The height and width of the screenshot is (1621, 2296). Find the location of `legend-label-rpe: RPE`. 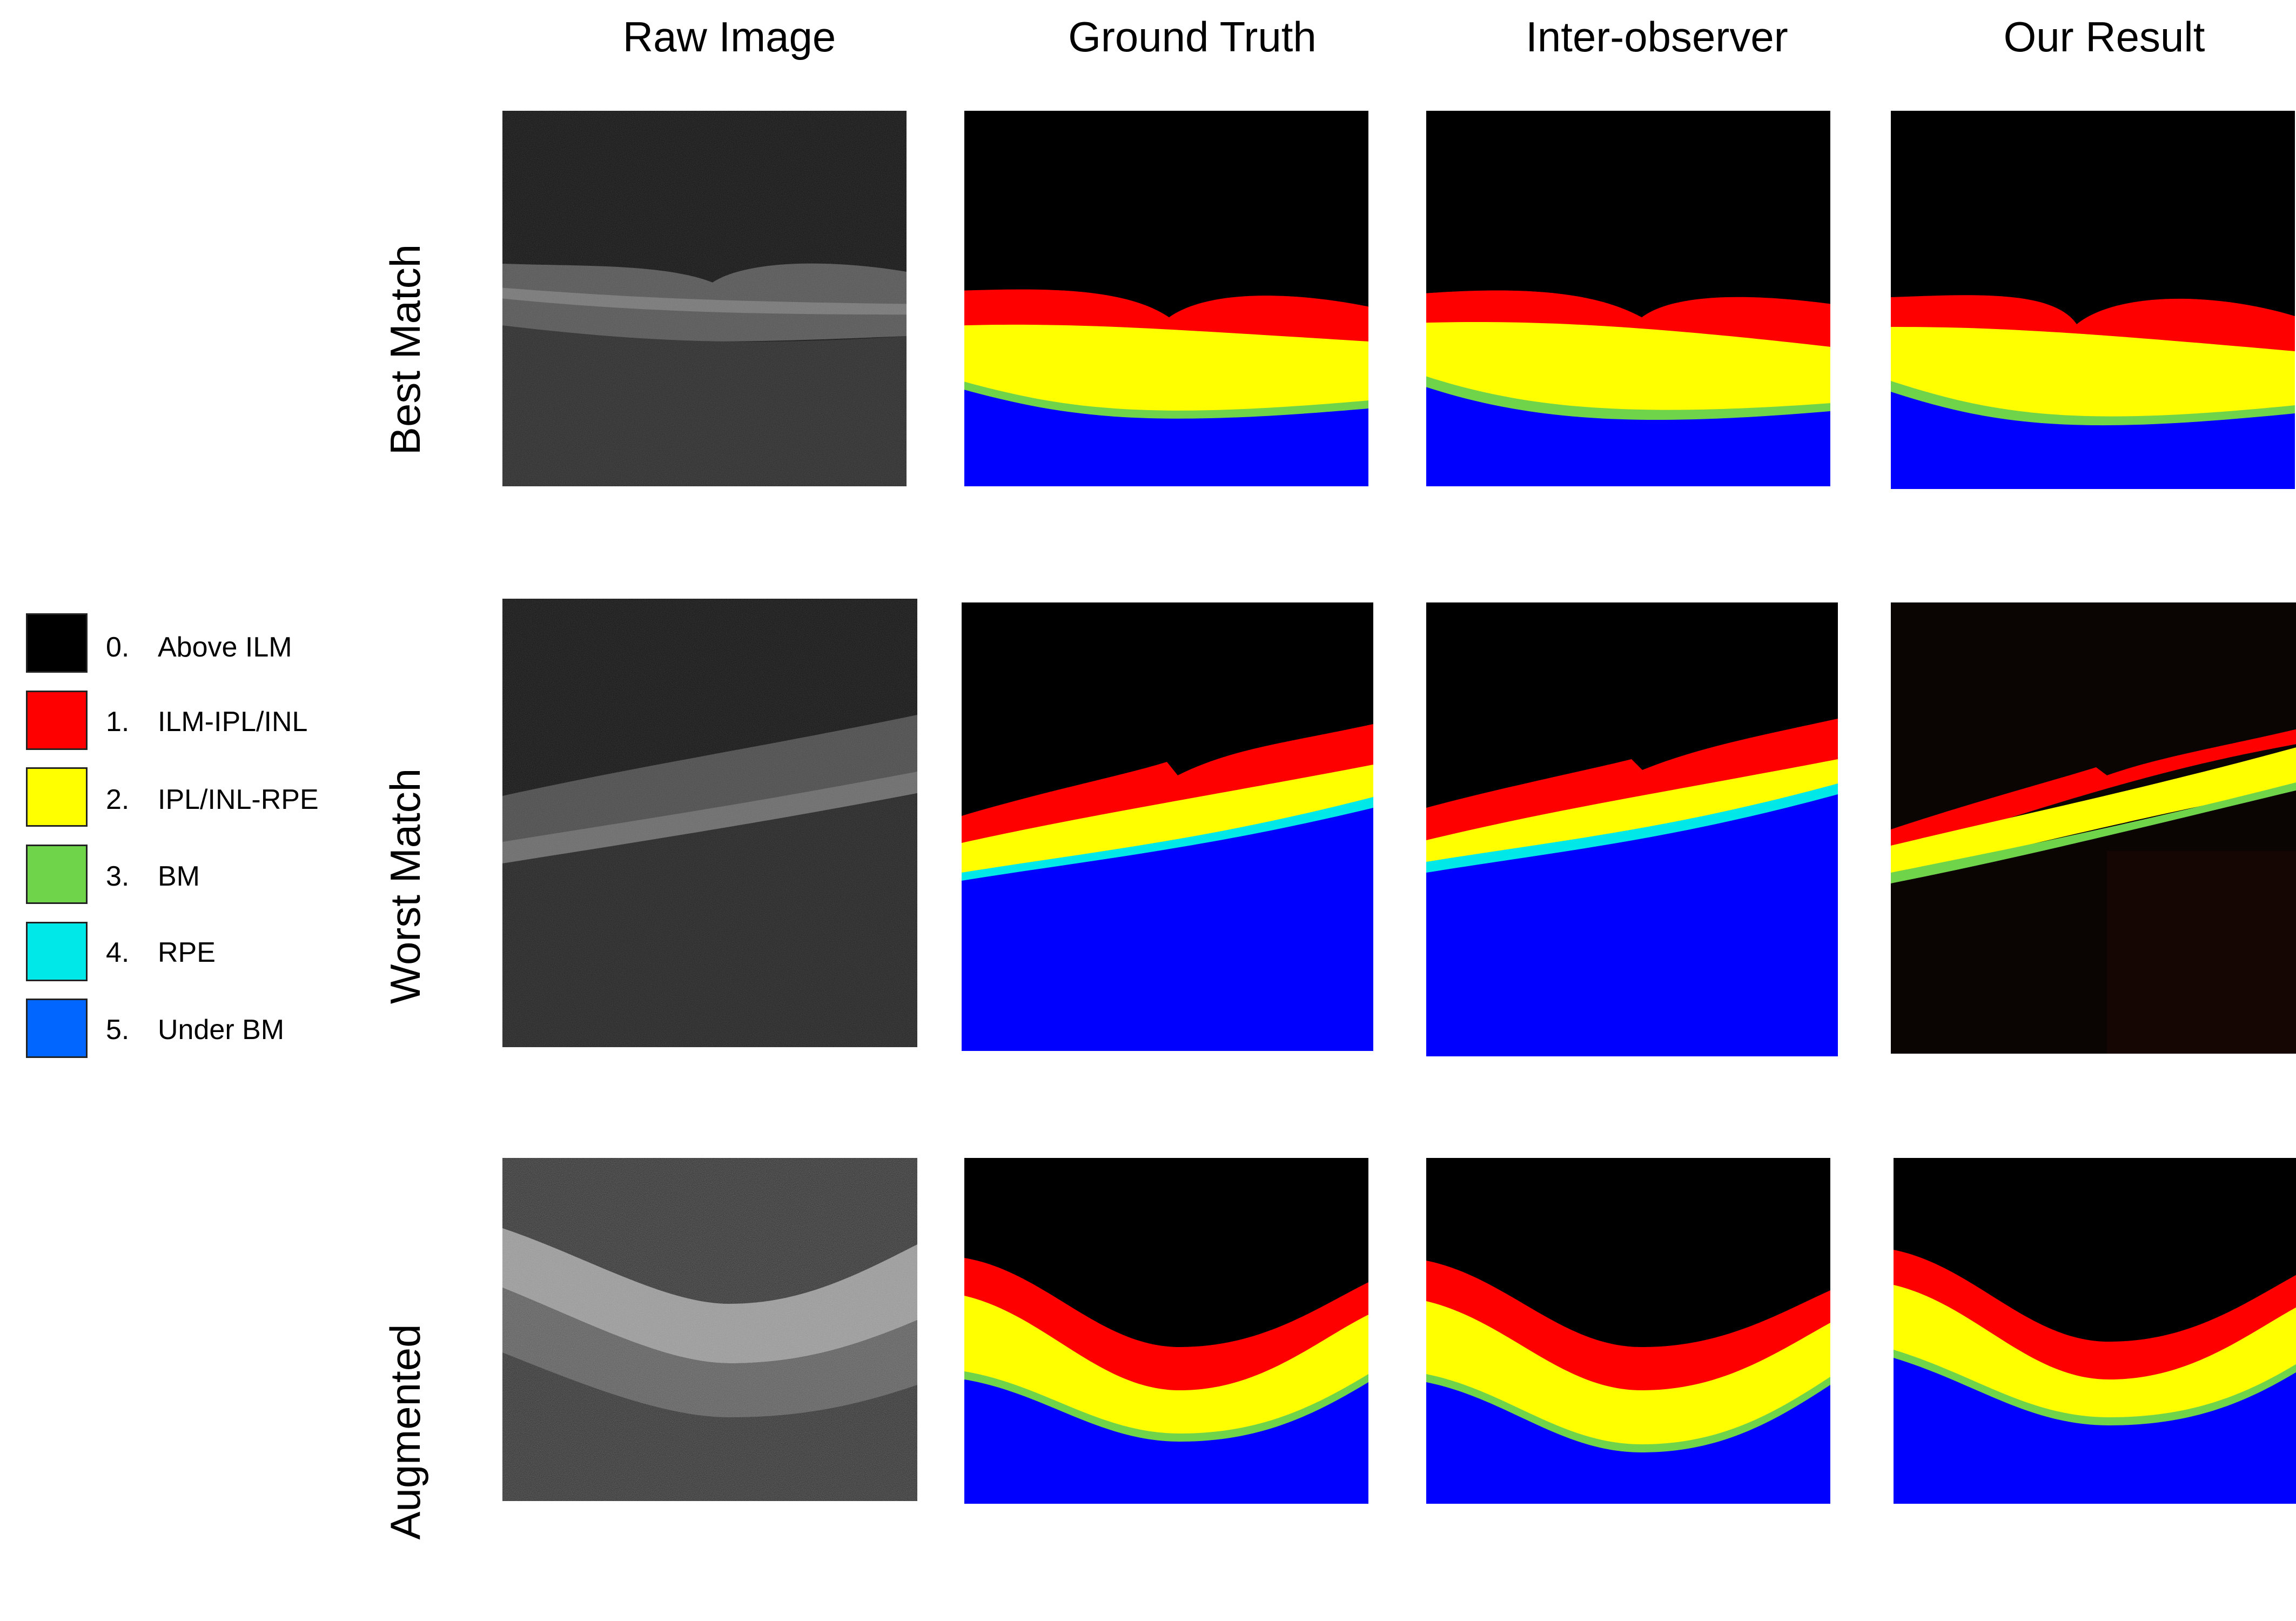

legend-label-rpe: RPE is located at coordinates (187, 952).